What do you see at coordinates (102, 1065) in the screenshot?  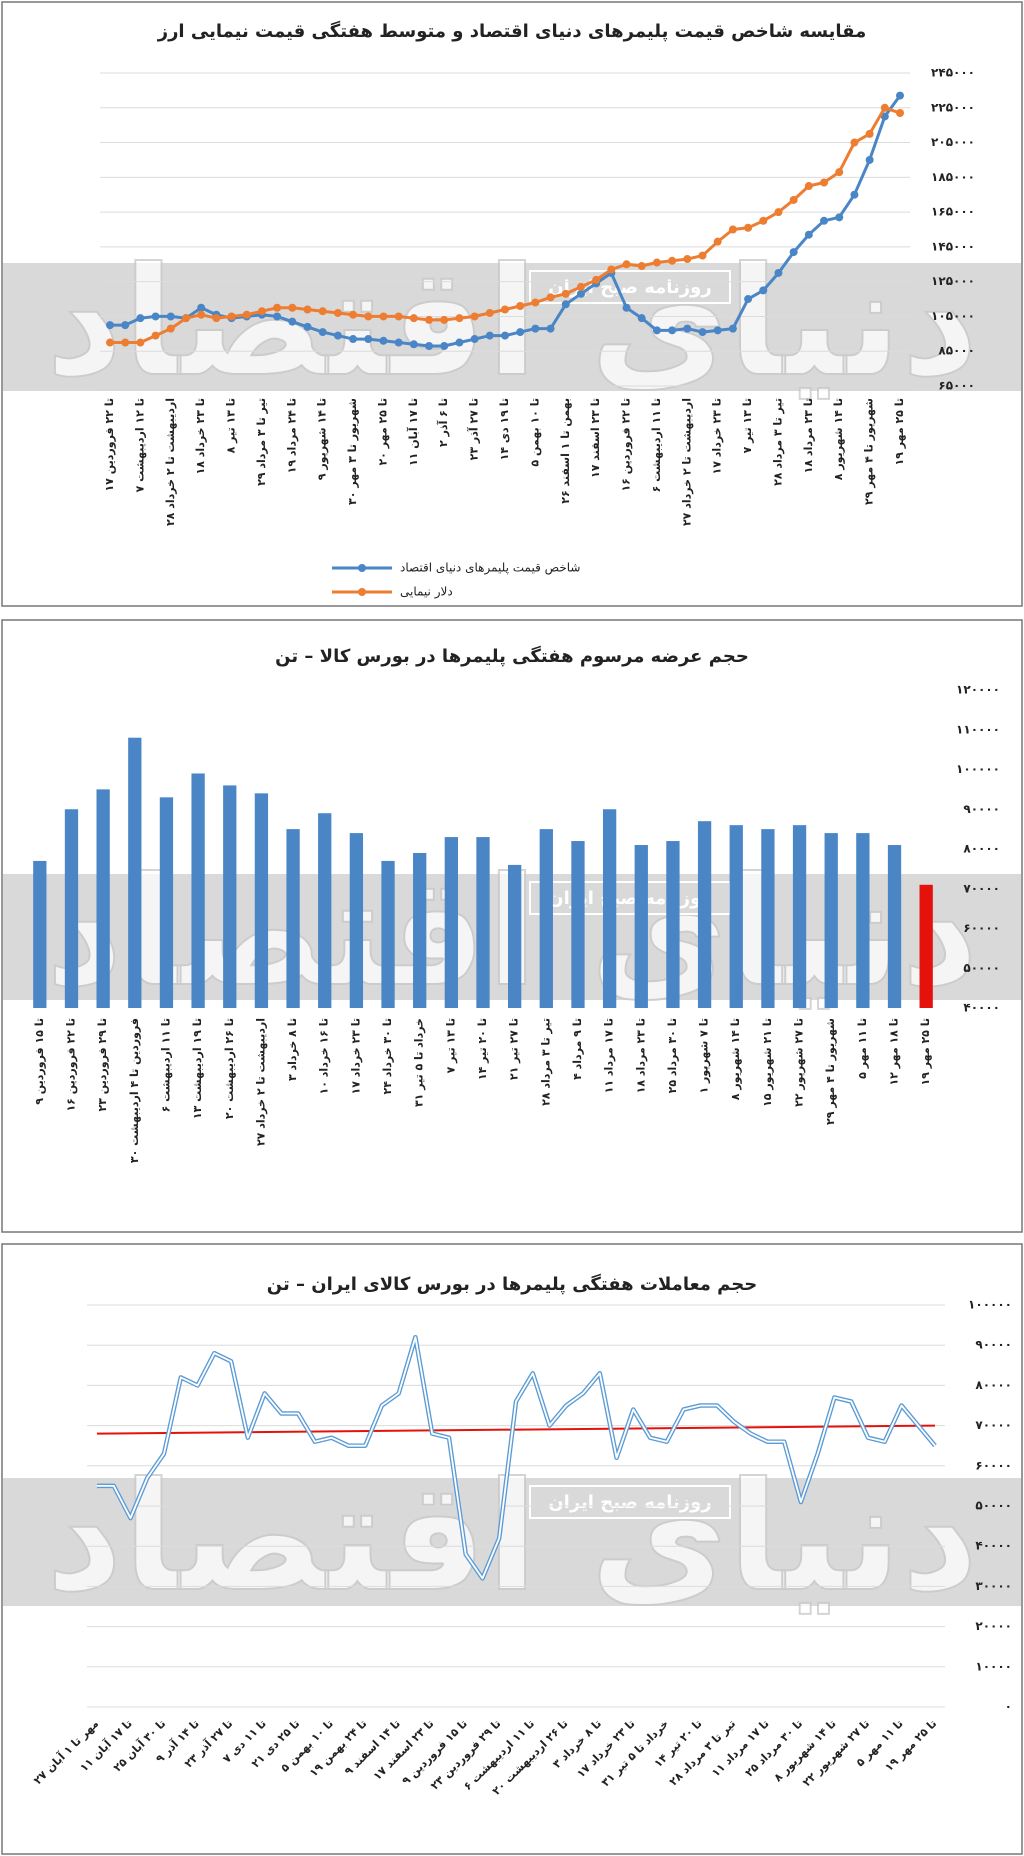 I see `x-tick-label: ۲۳ تا ۲۹ فروردین` at bounding box center [102, 1065].